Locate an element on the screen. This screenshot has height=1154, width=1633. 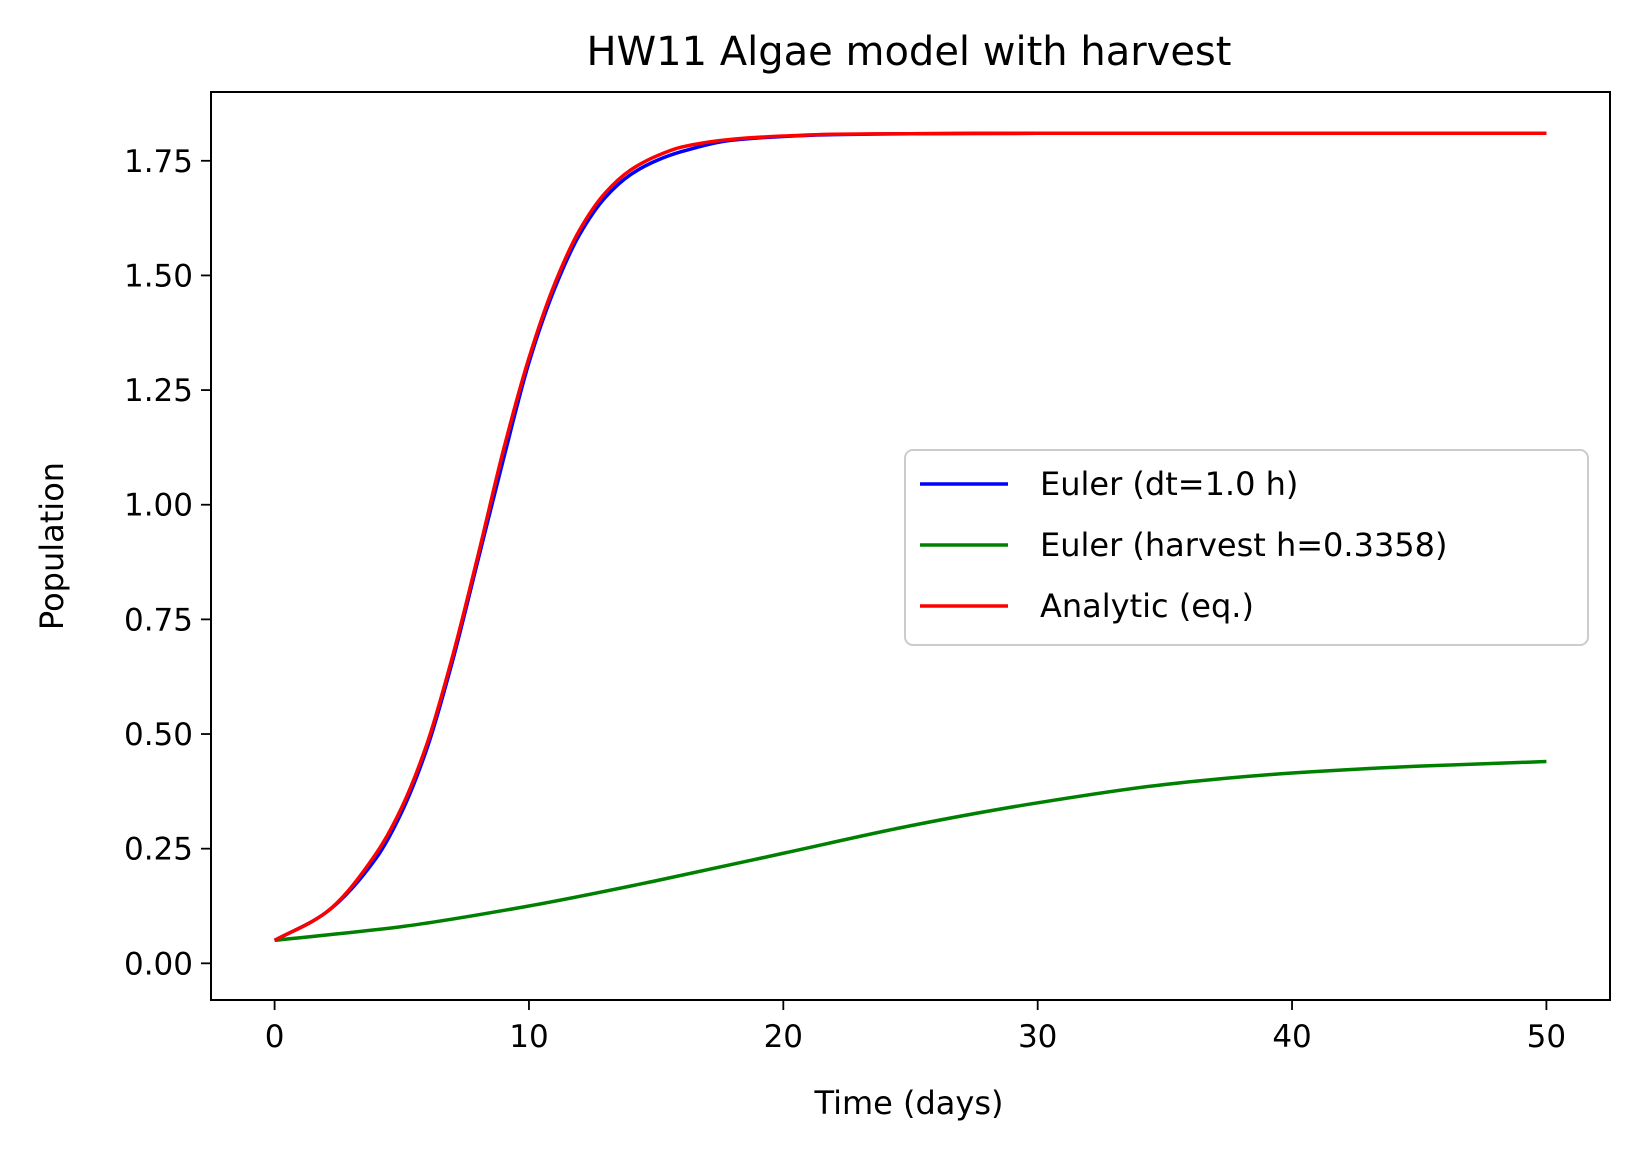
legend-label-analytic: Analytic (eq.) is located at coordinates (1147, 606).